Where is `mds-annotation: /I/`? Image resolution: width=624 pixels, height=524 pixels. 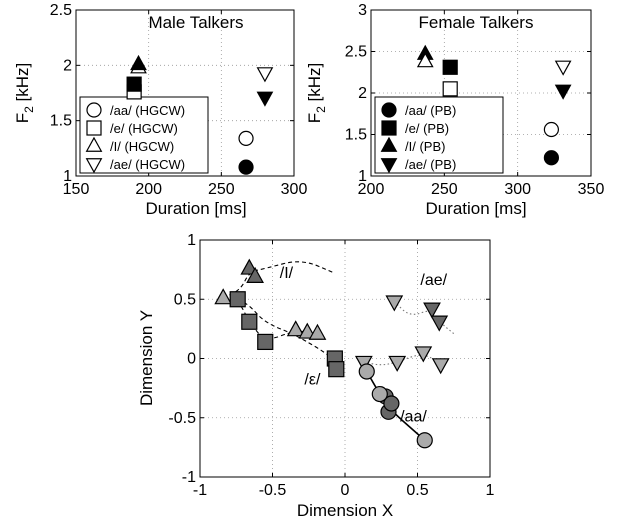
mds-annotation: /I/ is located at coordinates (287, 273).